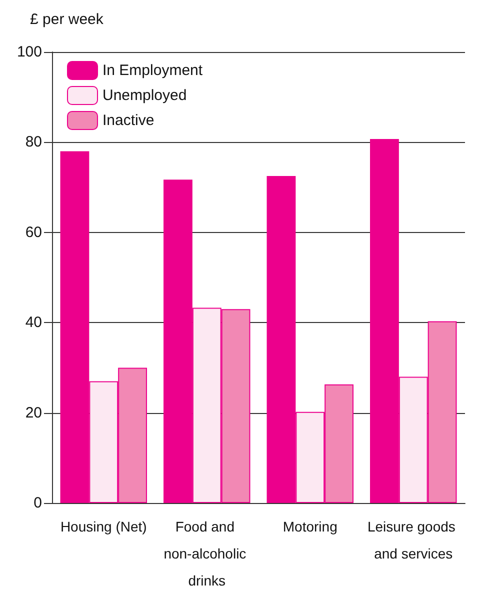 Image resolution: width=483 pixels, height=594 pixels. Describe the element at coordinates (33, 323) in the screenshot. I see `y-tick-label: 40` at that location.